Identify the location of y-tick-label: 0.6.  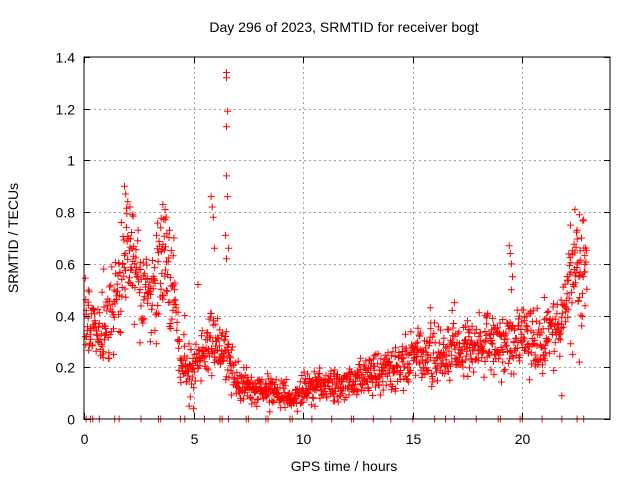
(66, 265).